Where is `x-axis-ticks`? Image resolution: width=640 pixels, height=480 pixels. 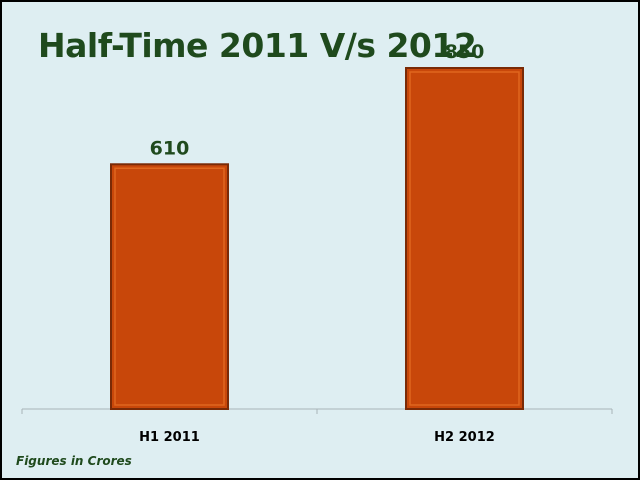
x-axis-ticks is located at coordinates (317, 411).